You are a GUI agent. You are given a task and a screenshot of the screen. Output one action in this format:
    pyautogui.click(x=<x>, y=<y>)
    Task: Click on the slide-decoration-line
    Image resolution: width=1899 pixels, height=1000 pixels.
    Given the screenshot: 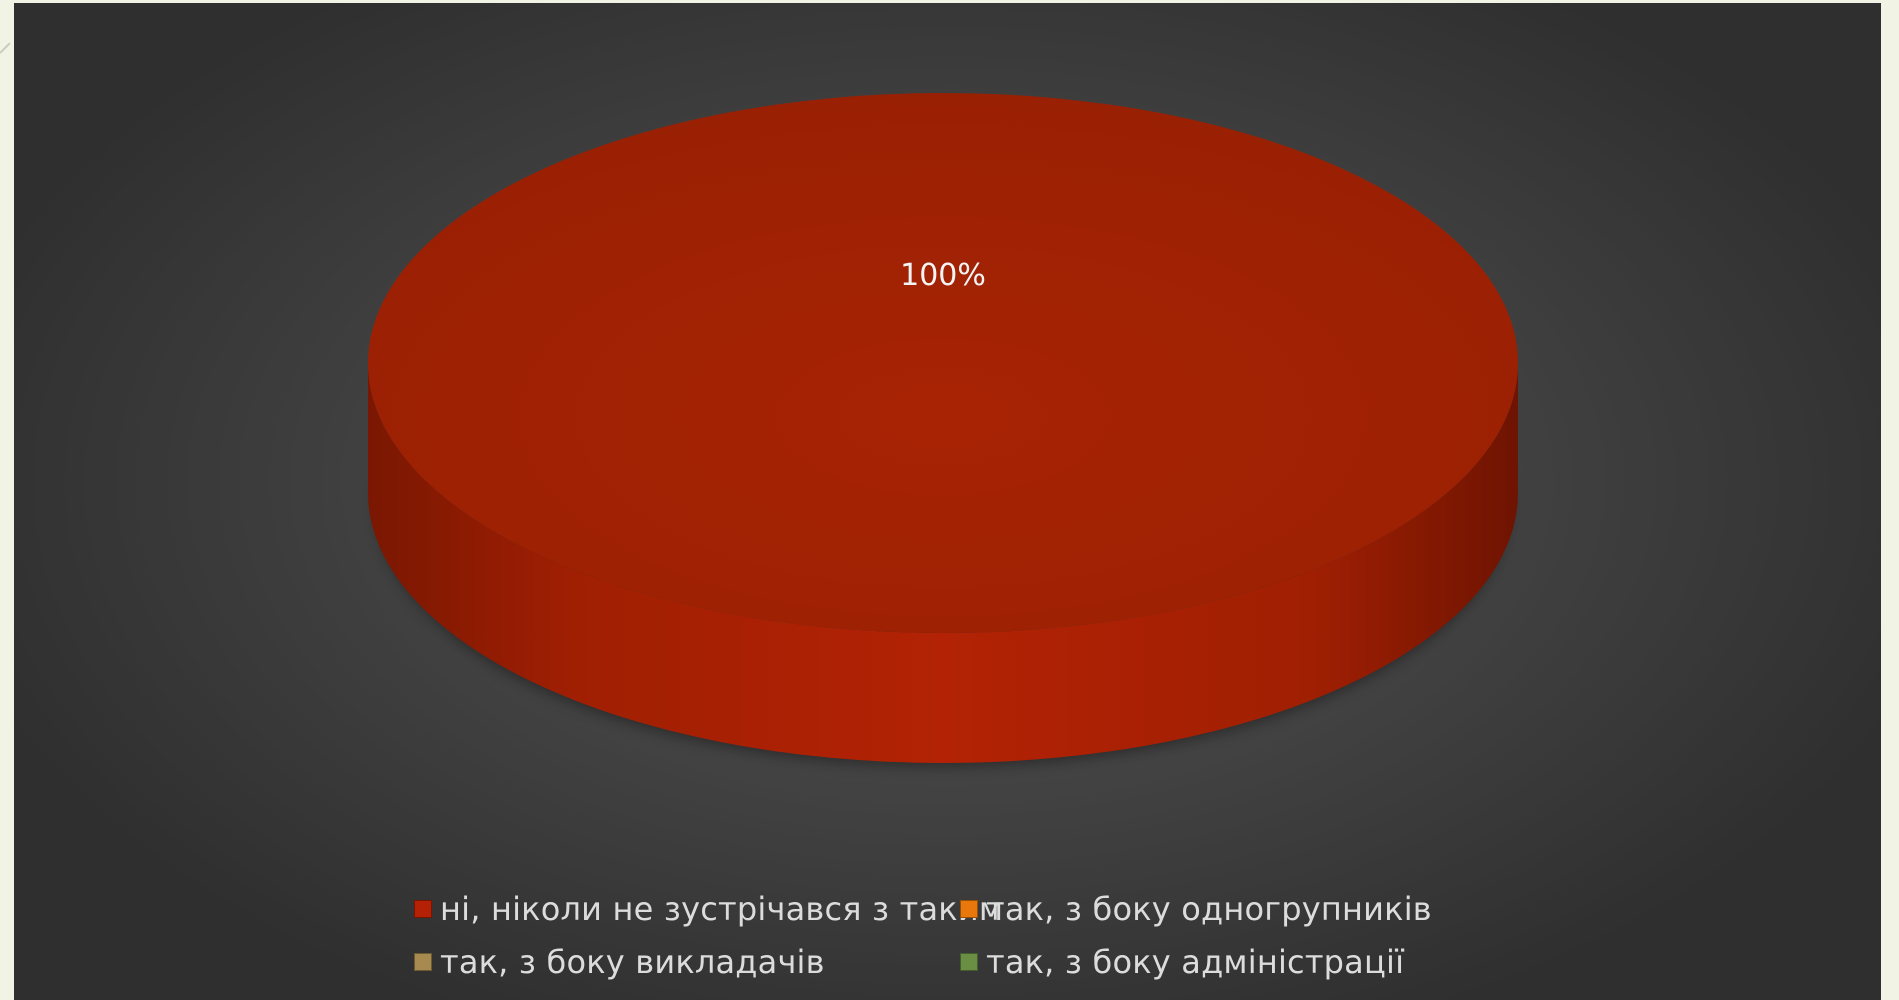 What is the action you would take?
    pyautogui.click(x=5, y=48)
    